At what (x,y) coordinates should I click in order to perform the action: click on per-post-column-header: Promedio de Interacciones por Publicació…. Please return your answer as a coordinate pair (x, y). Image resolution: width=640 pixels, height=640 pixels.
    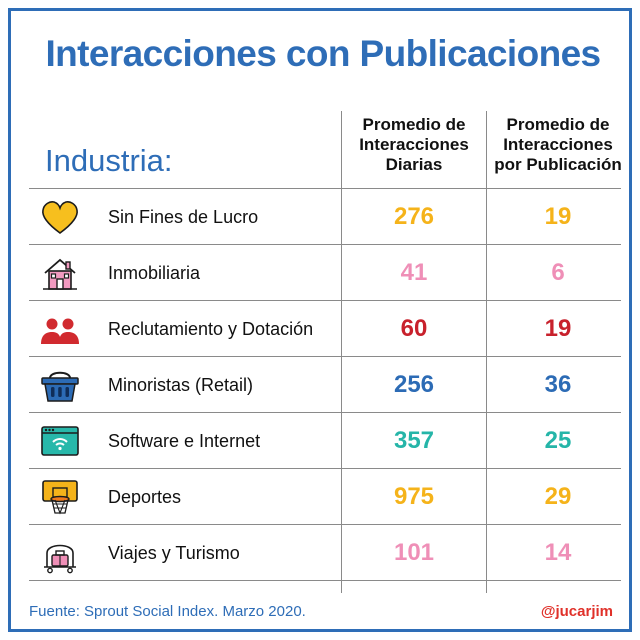
    Looking at the image, I should click on (558, 145).